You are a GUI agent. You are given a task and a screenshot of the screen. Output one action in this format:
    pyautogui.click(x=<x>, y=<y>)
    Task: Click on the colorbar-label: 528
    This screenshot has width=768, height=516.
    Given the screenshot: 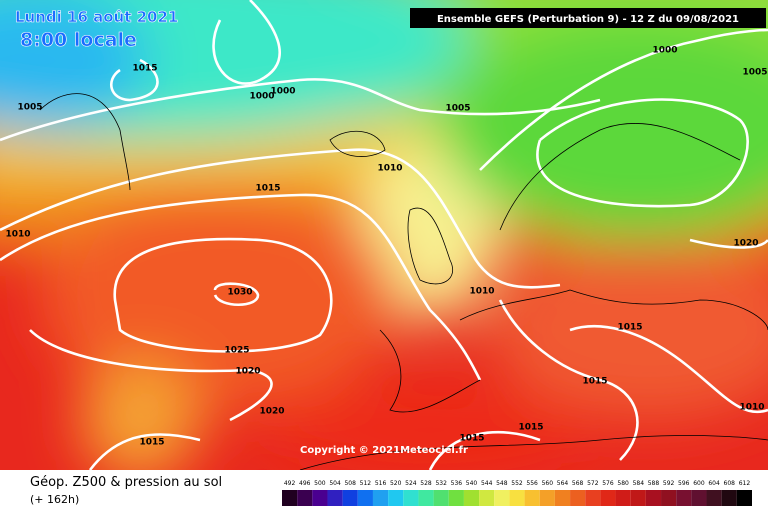 What is the action you would take?
    pyautogui.click(x=426, y=483)
    